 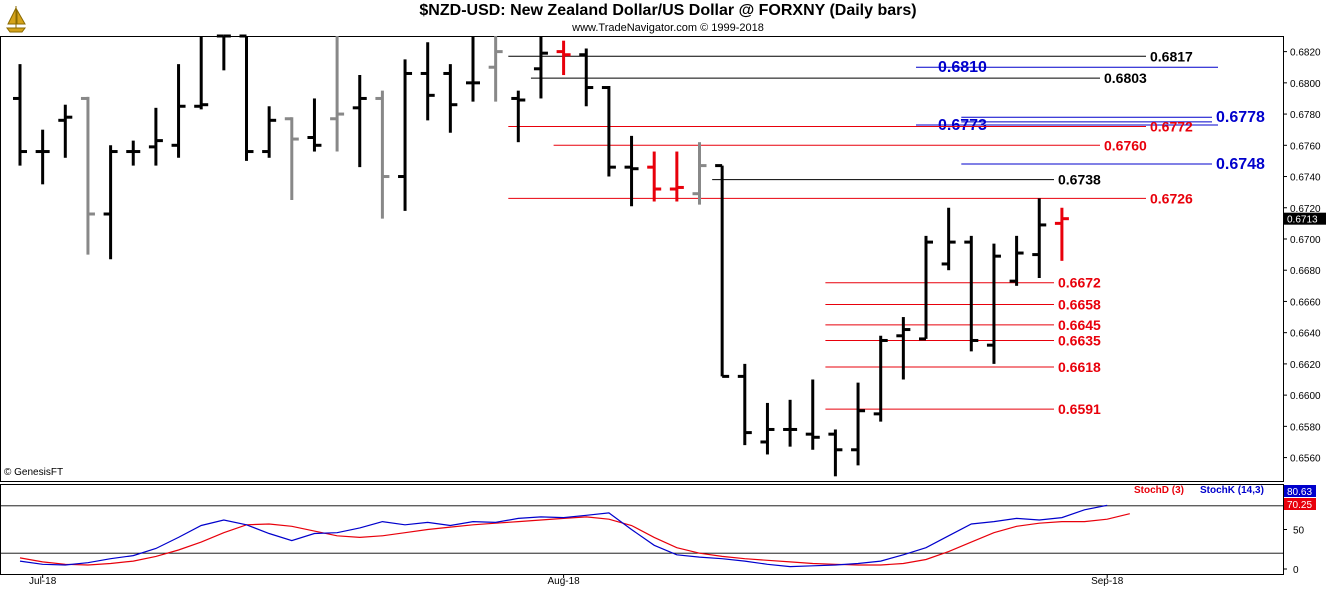 I want to click on level-label: 0.6748, so click(x=1240, y=164).